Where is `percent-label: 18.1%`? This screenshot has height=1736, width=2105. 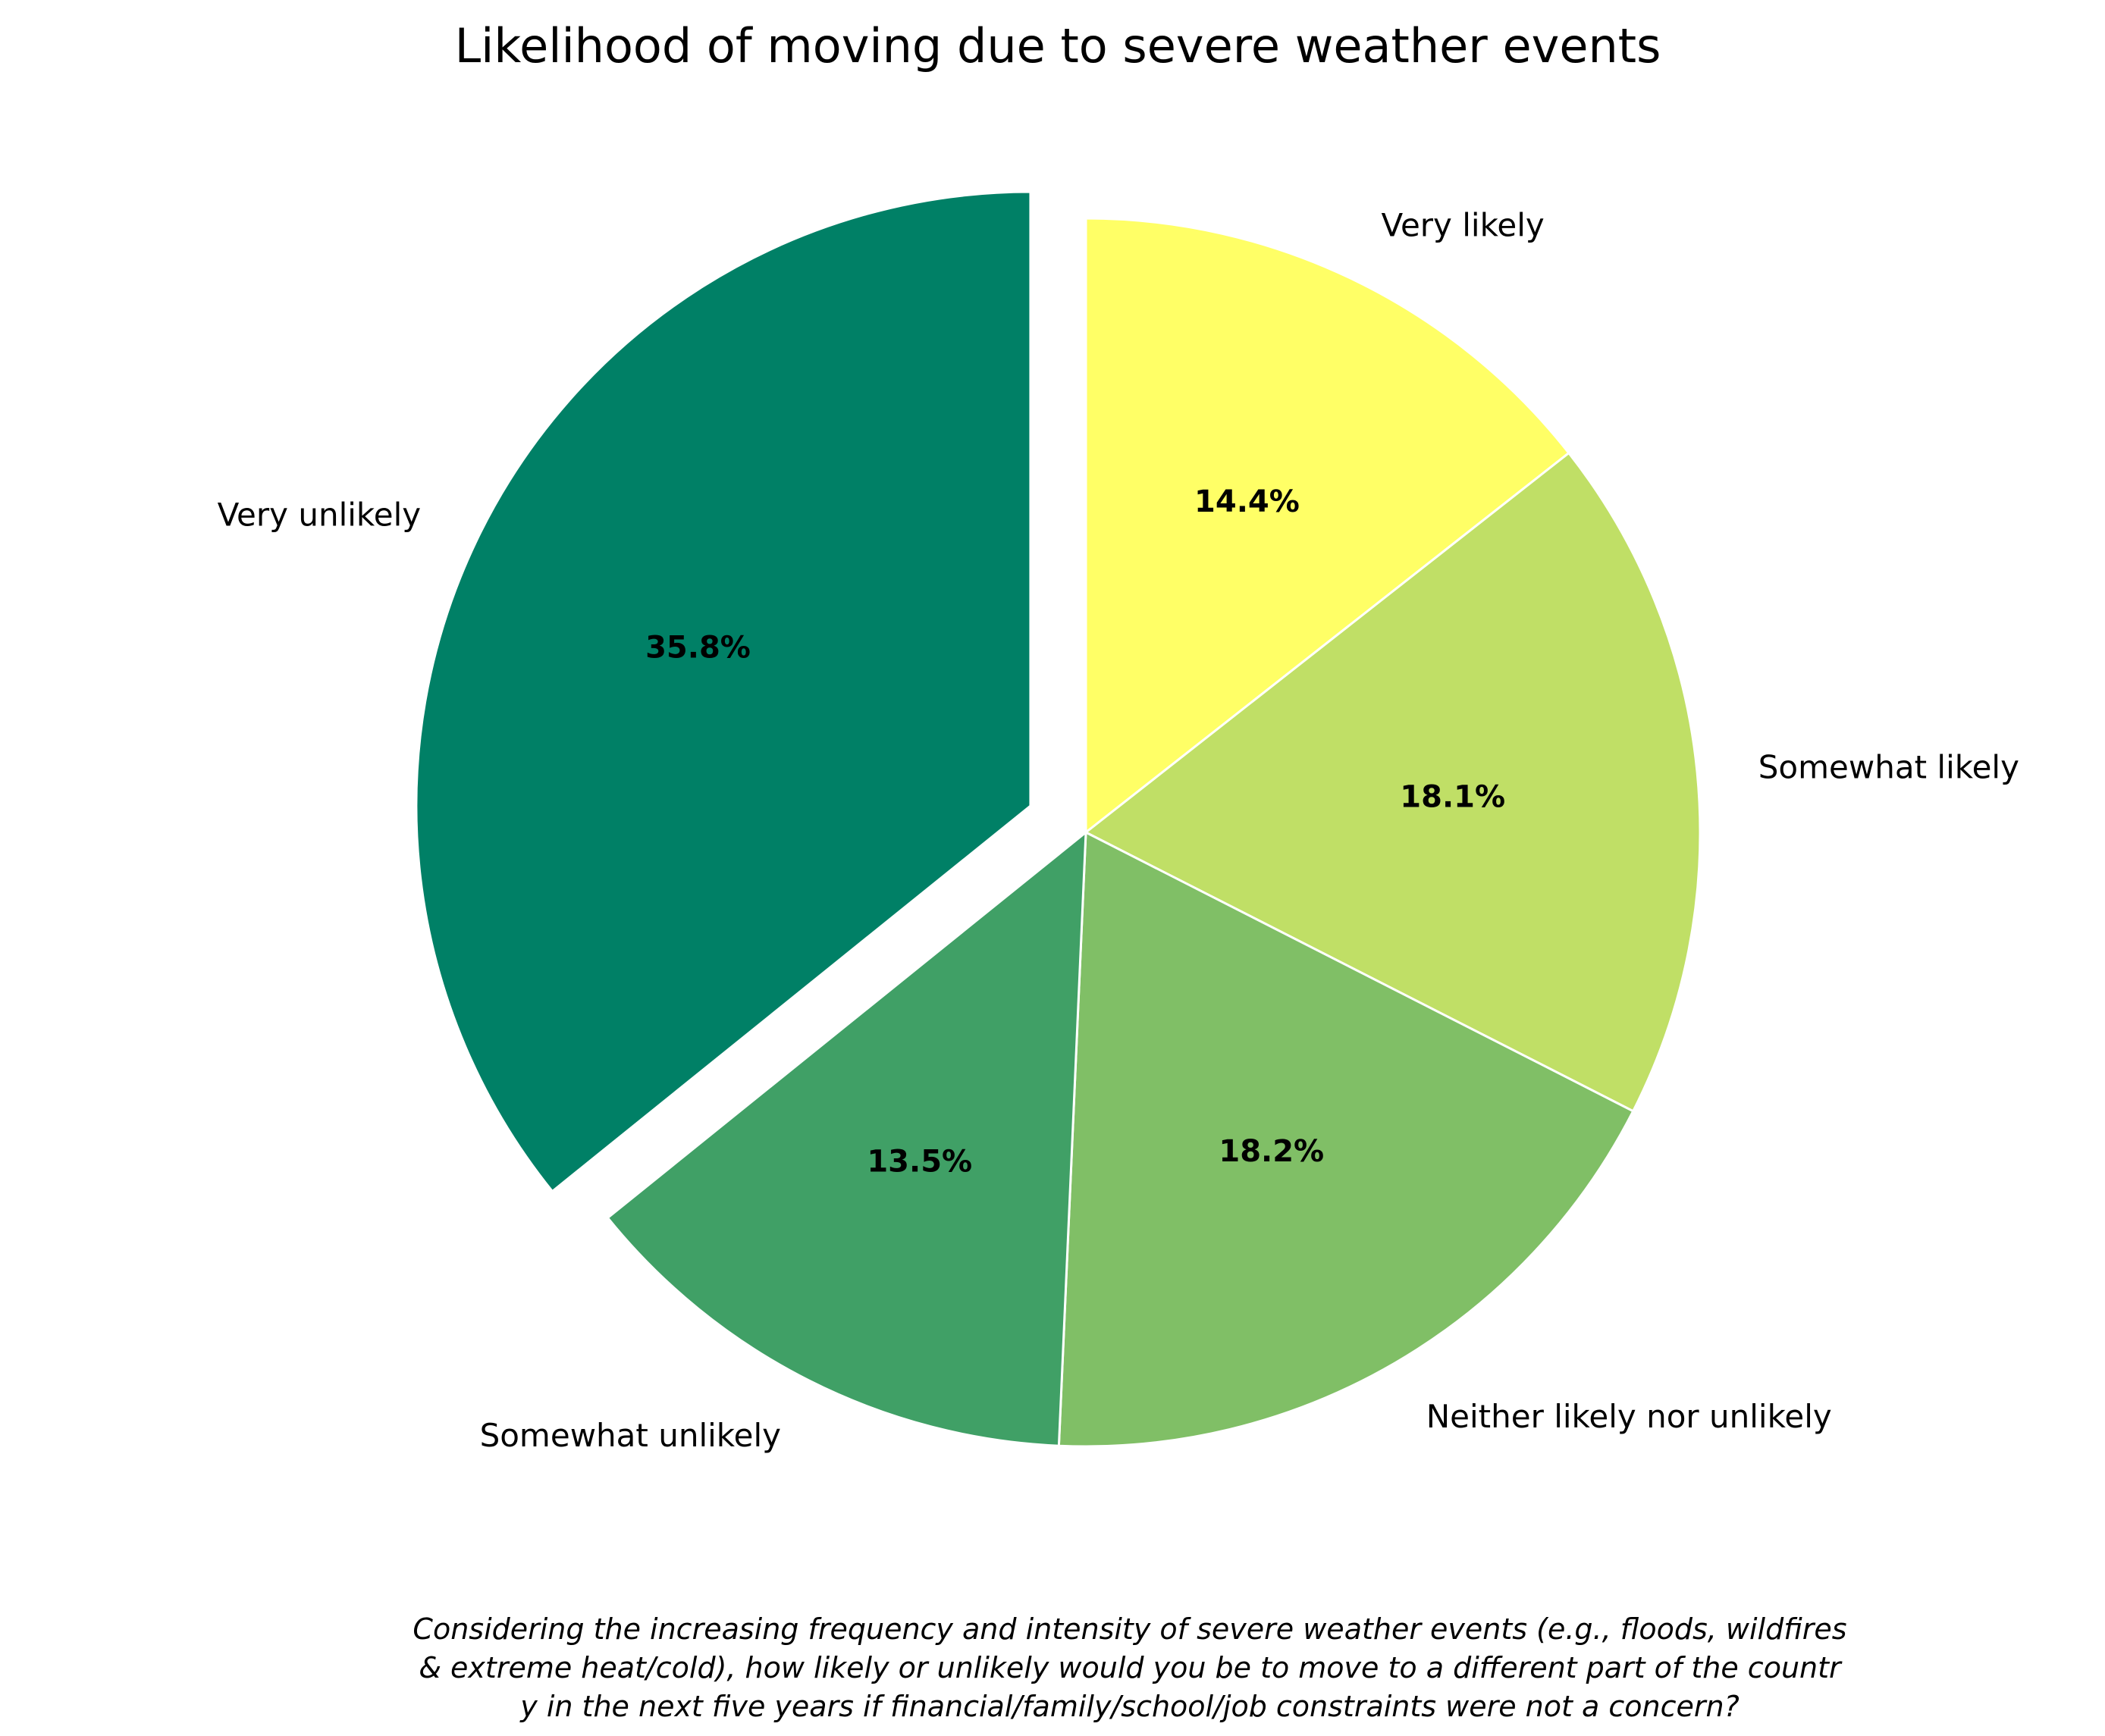 percent-label: 18.1% is located at coordinates (1452, 797).